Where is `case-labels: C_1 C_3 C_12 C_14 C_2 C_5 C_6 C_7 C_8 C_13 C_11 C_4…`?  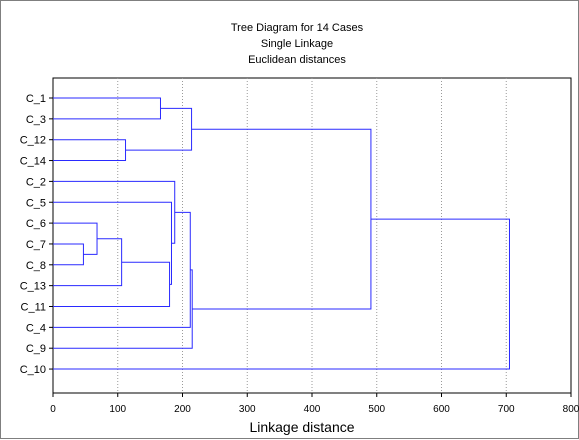
case-labels: C_1 C_3 C_12 C_14 C_2 C_5 C_6 C_7 C_8 C_13 C_11 C_4… is located at coordinates (36, 234).